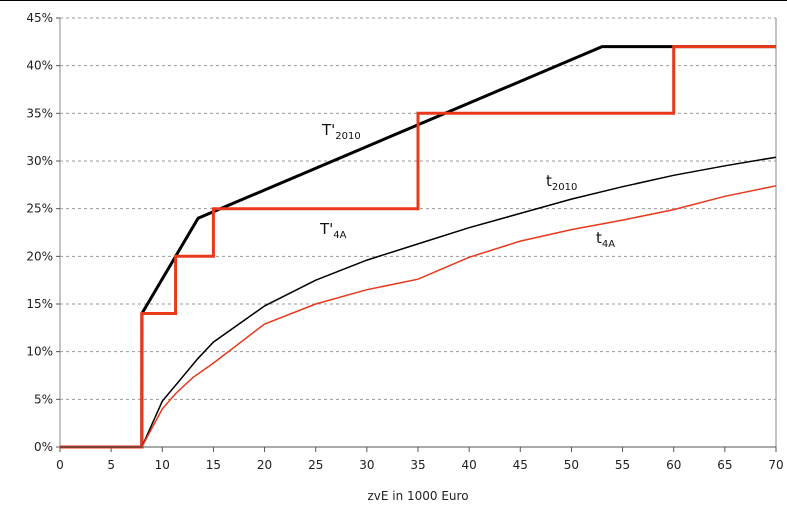 The width and height of the screenshot is (787, 508). I want to click on y-tick-label: 15%, so click(39, 304).